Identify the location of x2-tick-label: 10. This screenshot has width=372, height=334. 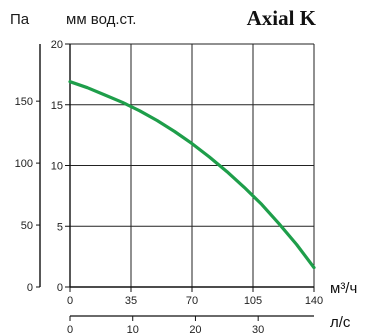
(133, 329).